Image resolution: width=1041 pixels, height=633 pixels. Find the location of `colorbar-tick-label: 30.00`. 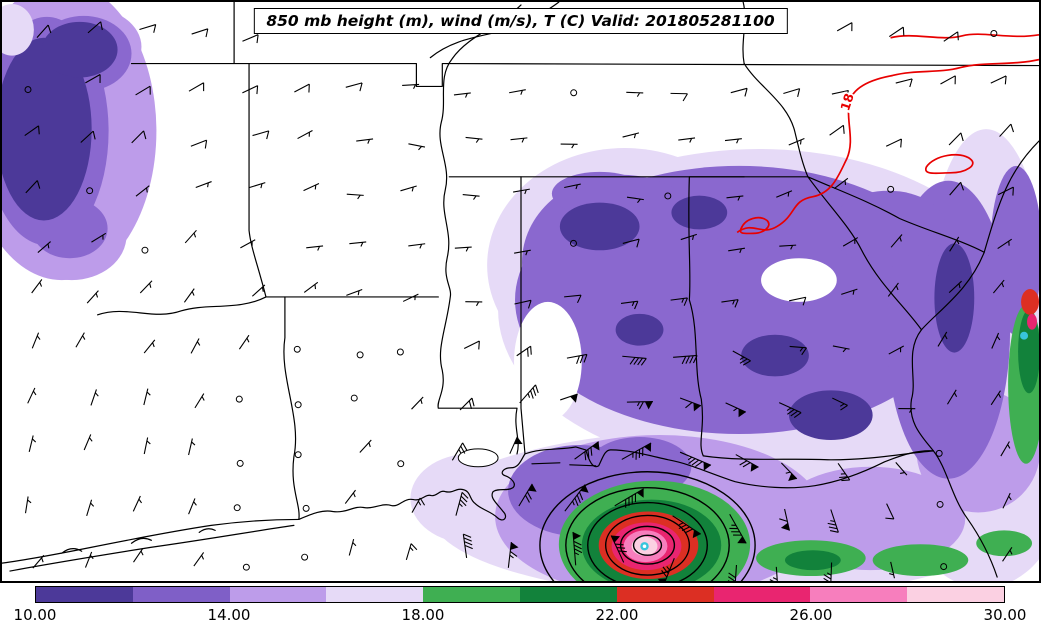

colorbar-tick-label: 30.00 is located at coordinates (1005, 615).